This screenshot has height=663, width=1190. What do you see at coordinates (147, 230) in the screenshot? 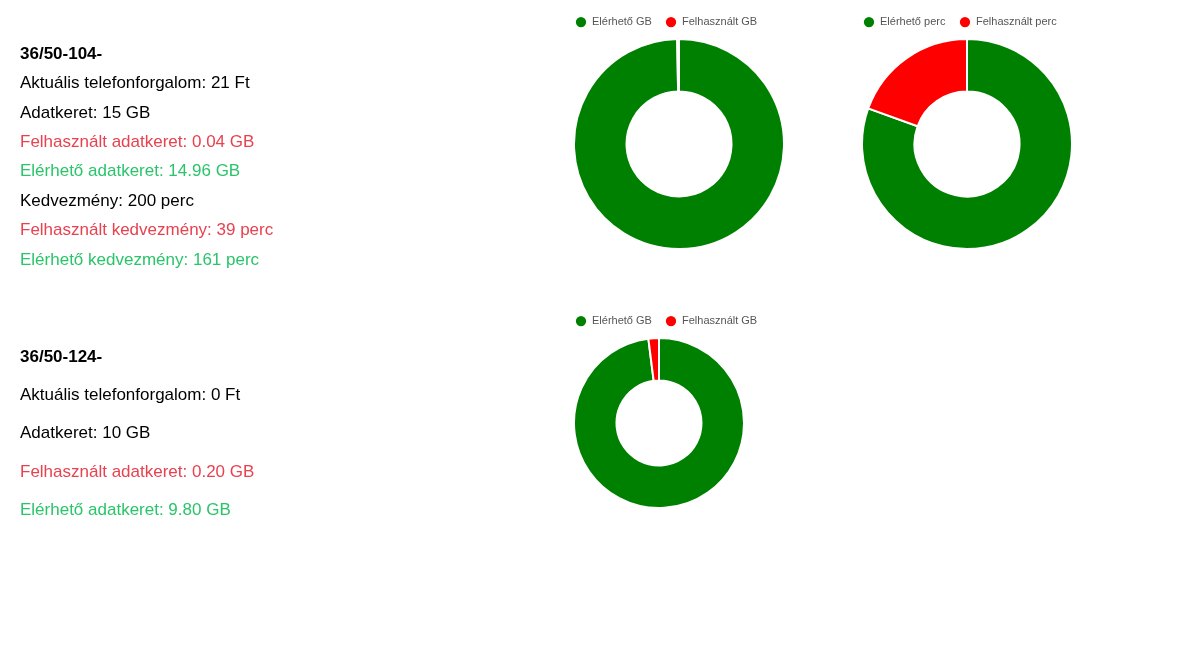
I see `text: Felhasznált kedvezmény: 39 perc` at bounding box center [147, 230].